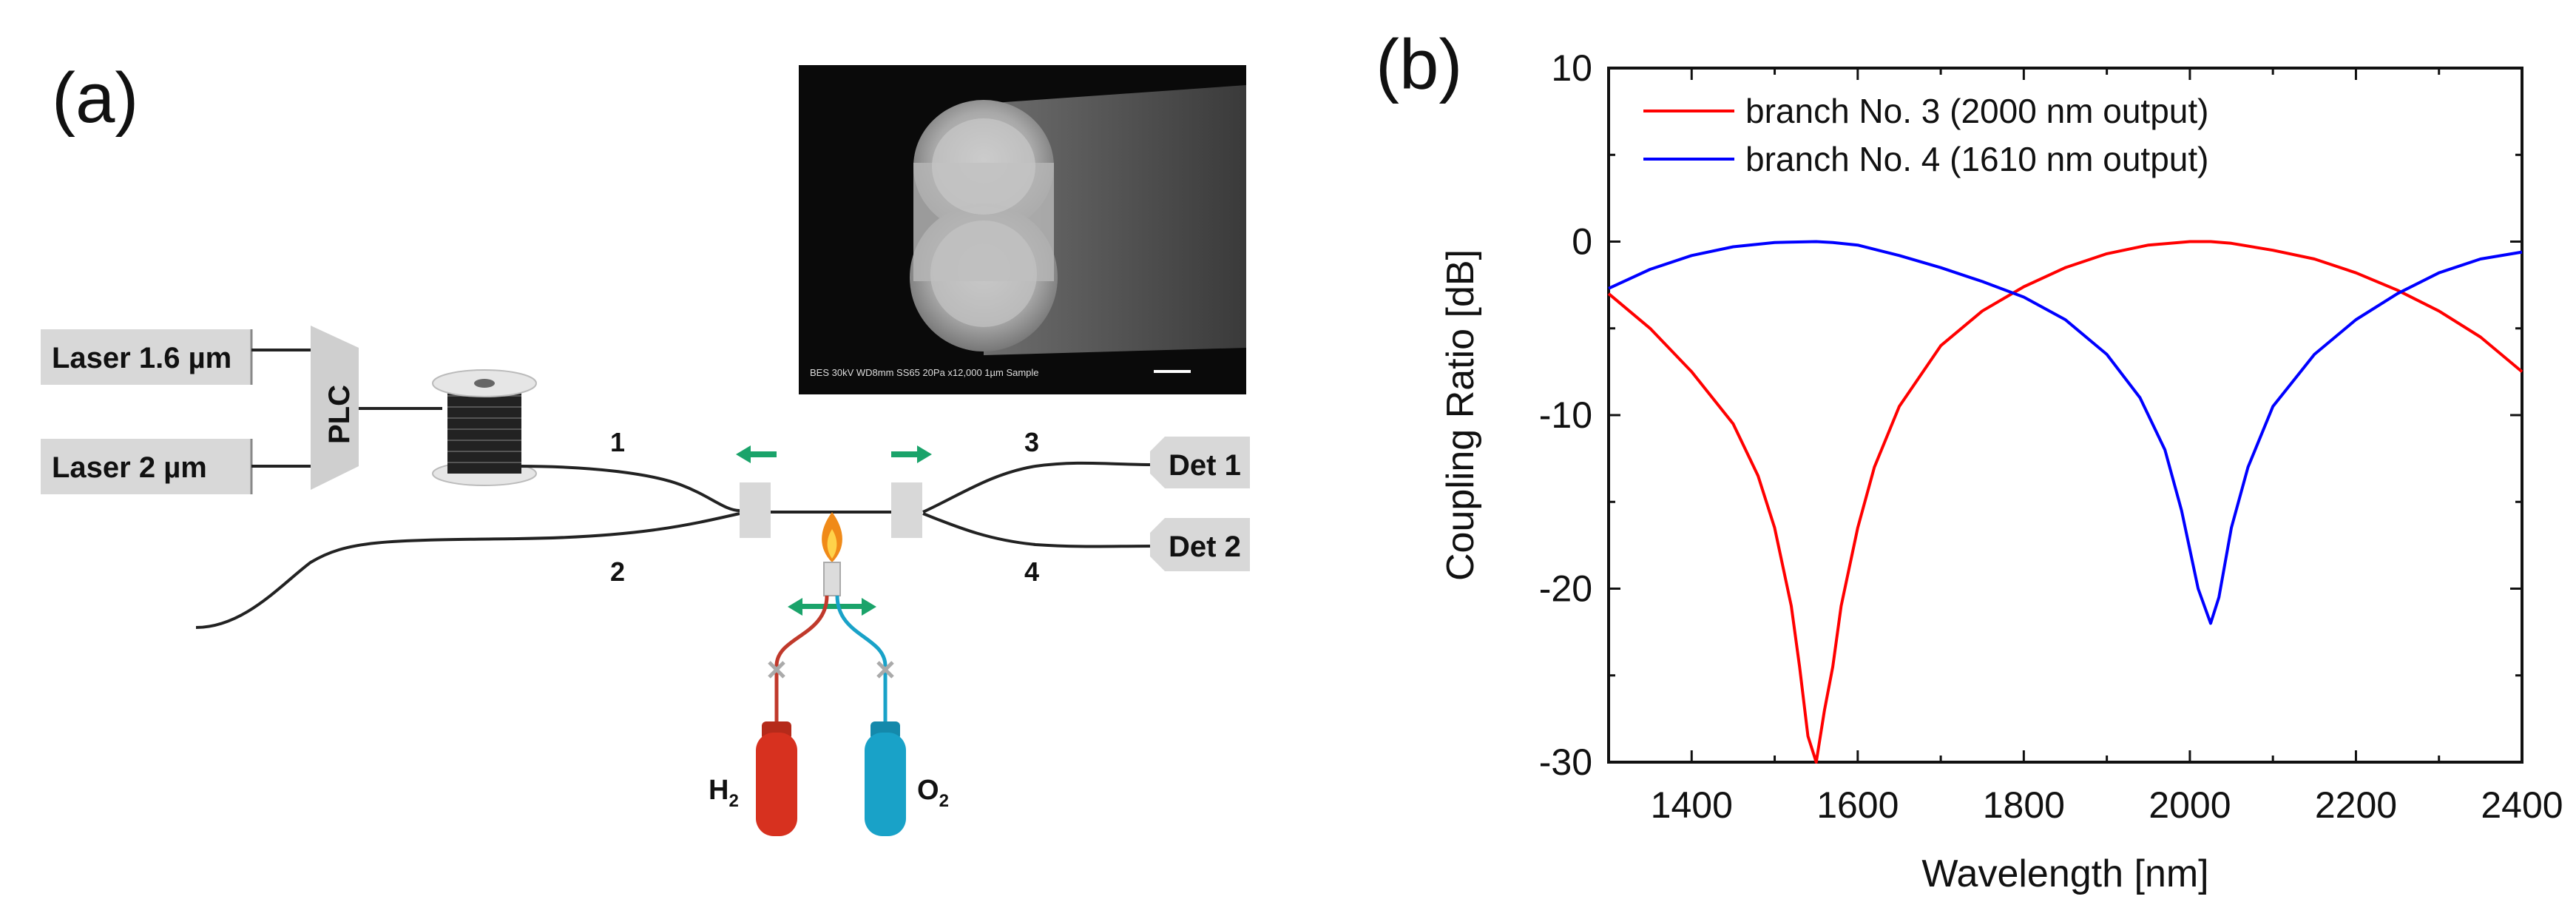 Image resolution: width=2576 pixels, height=922 pixels. Describe the element at coordinates (95, 98) in the screenshot. I see `panel-a-label: (a)` at that location.